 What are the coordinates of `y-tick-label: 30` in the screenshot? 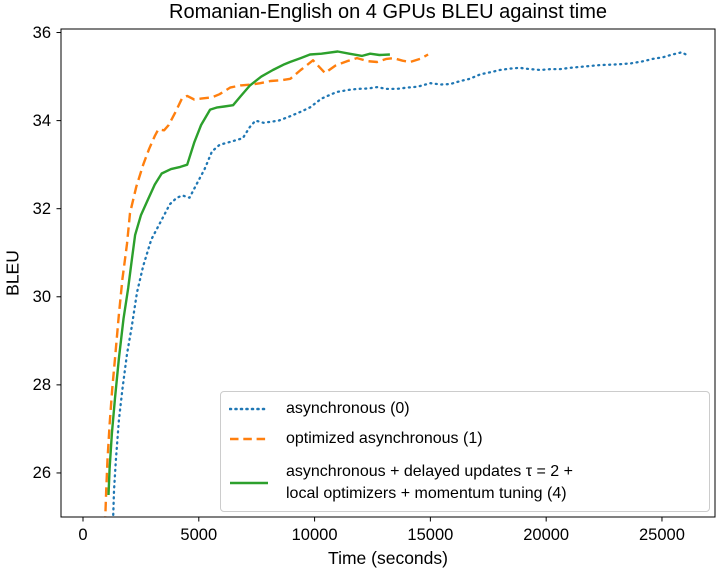 It's located at (41, 296).